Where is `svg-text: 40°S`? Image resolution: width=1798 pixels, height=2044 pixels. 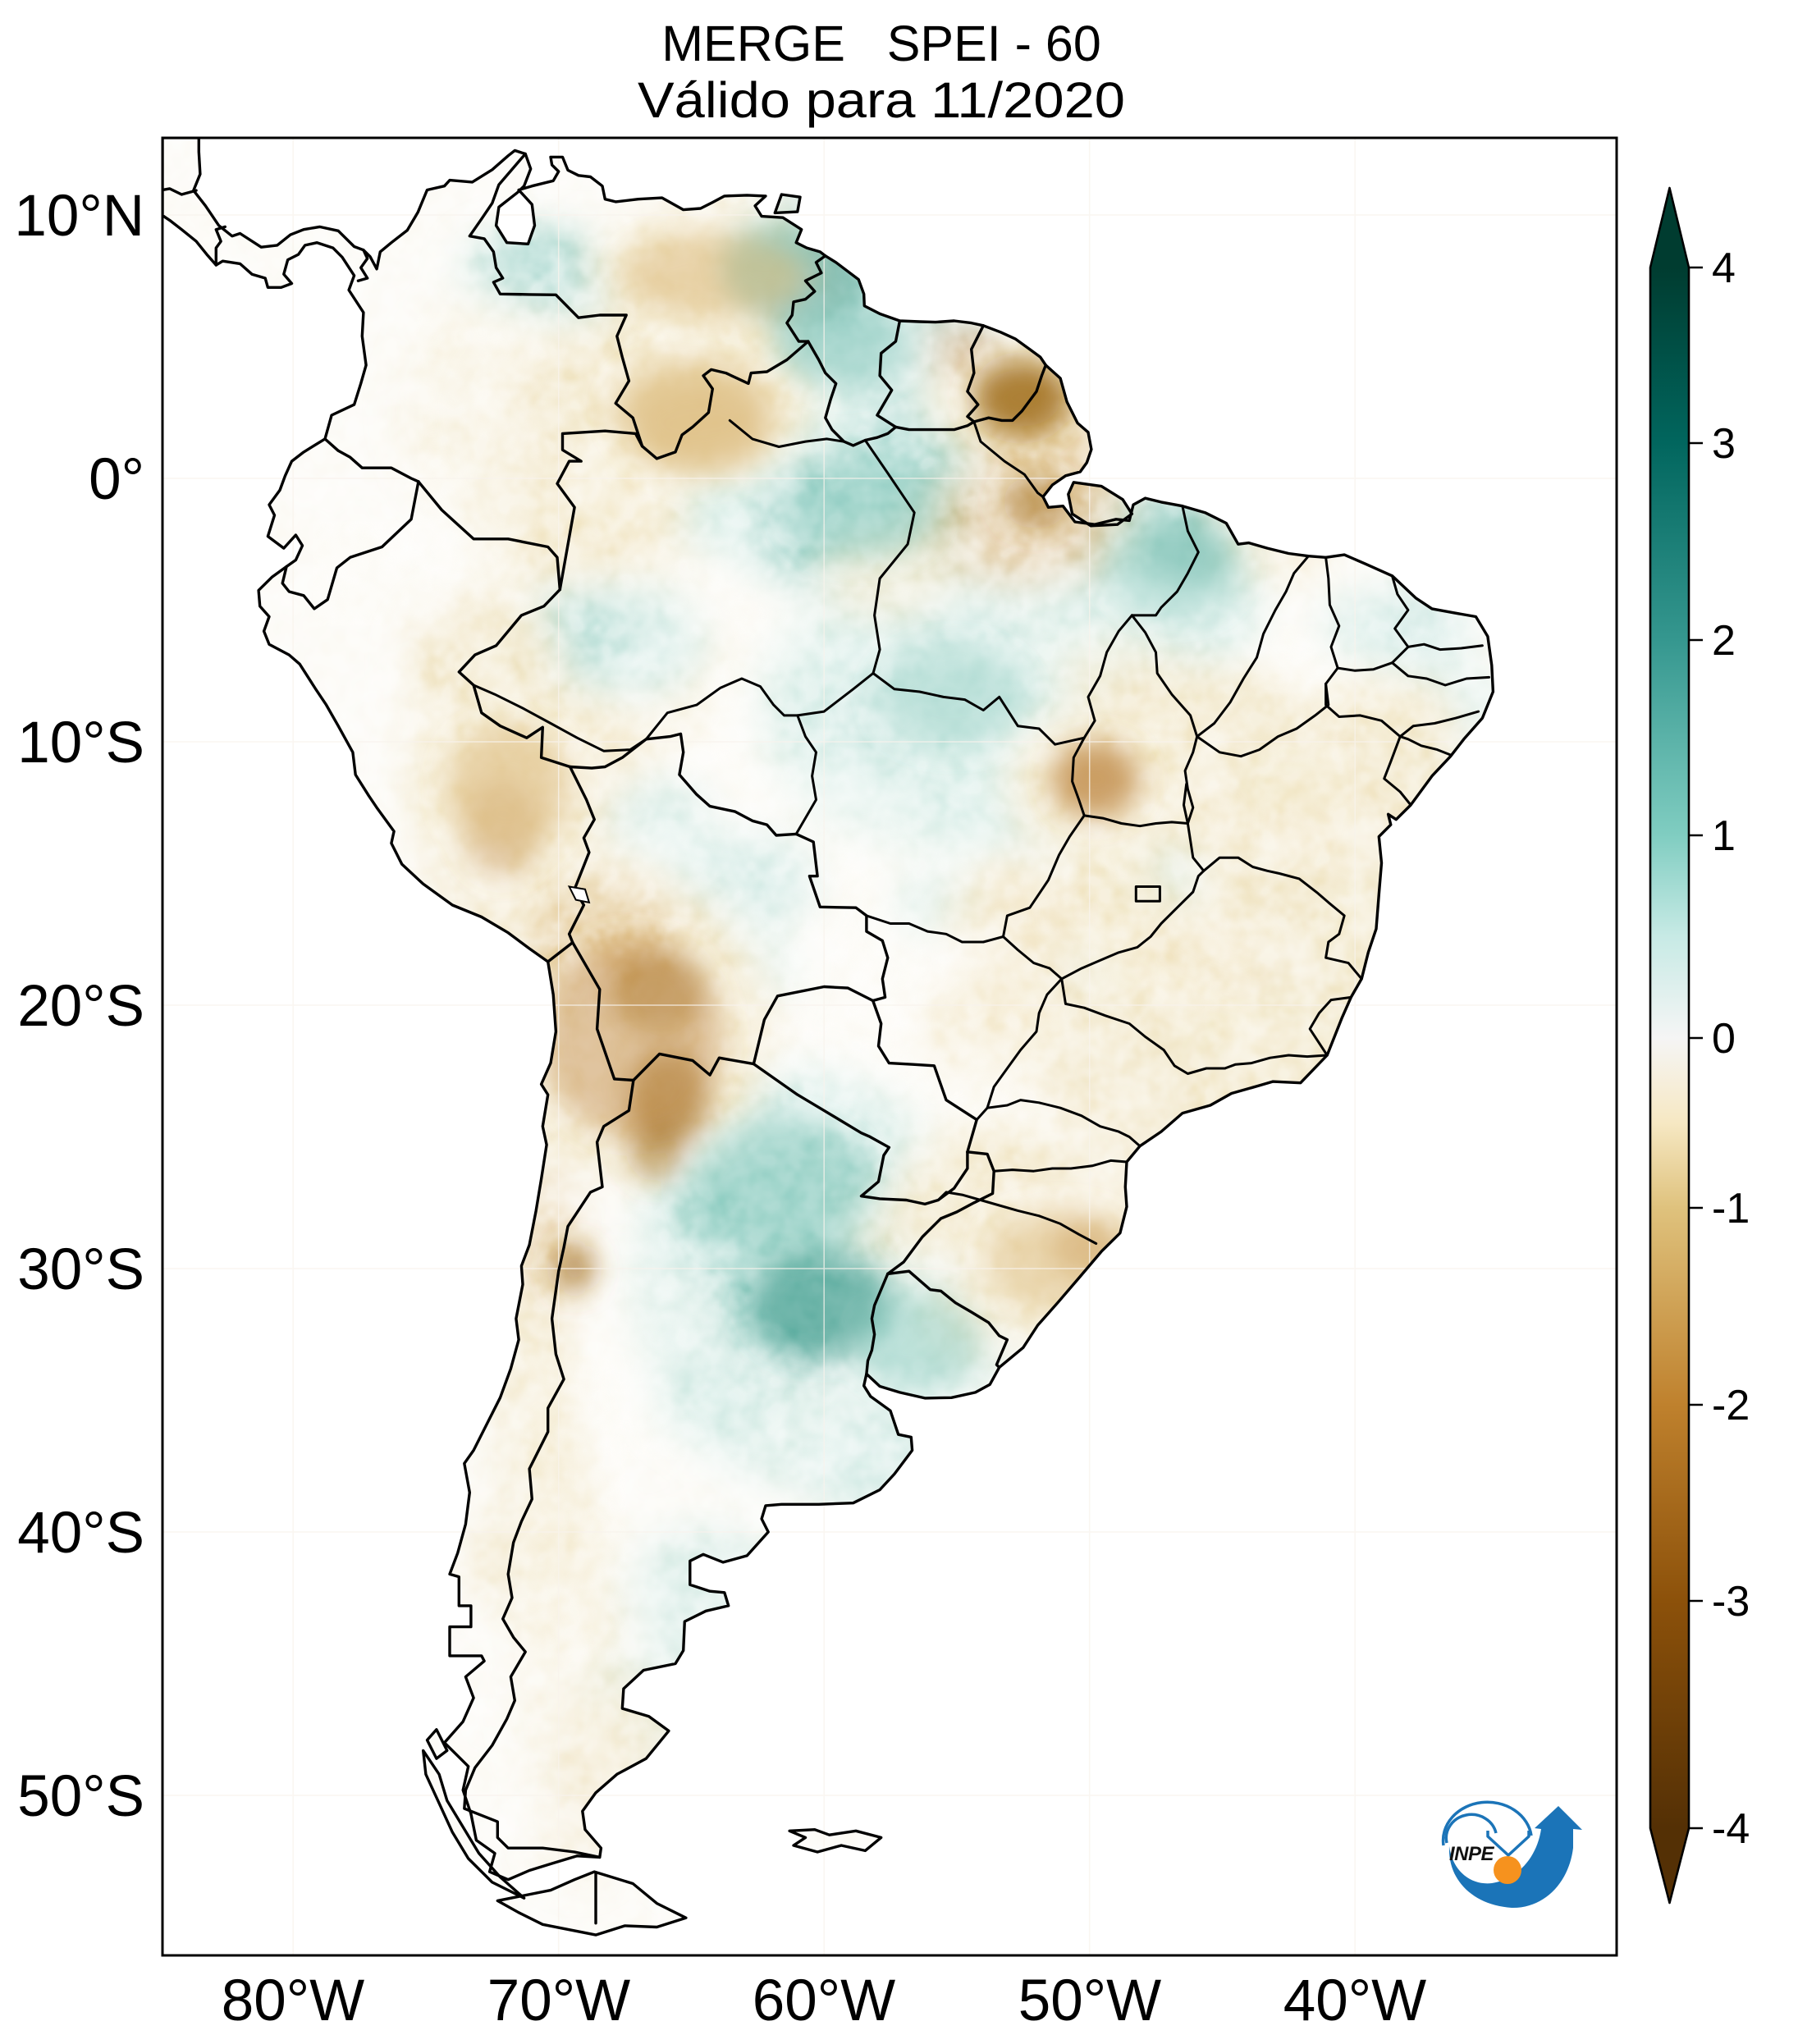 svg-text: 40°S is located at coordinates (80, 1533).